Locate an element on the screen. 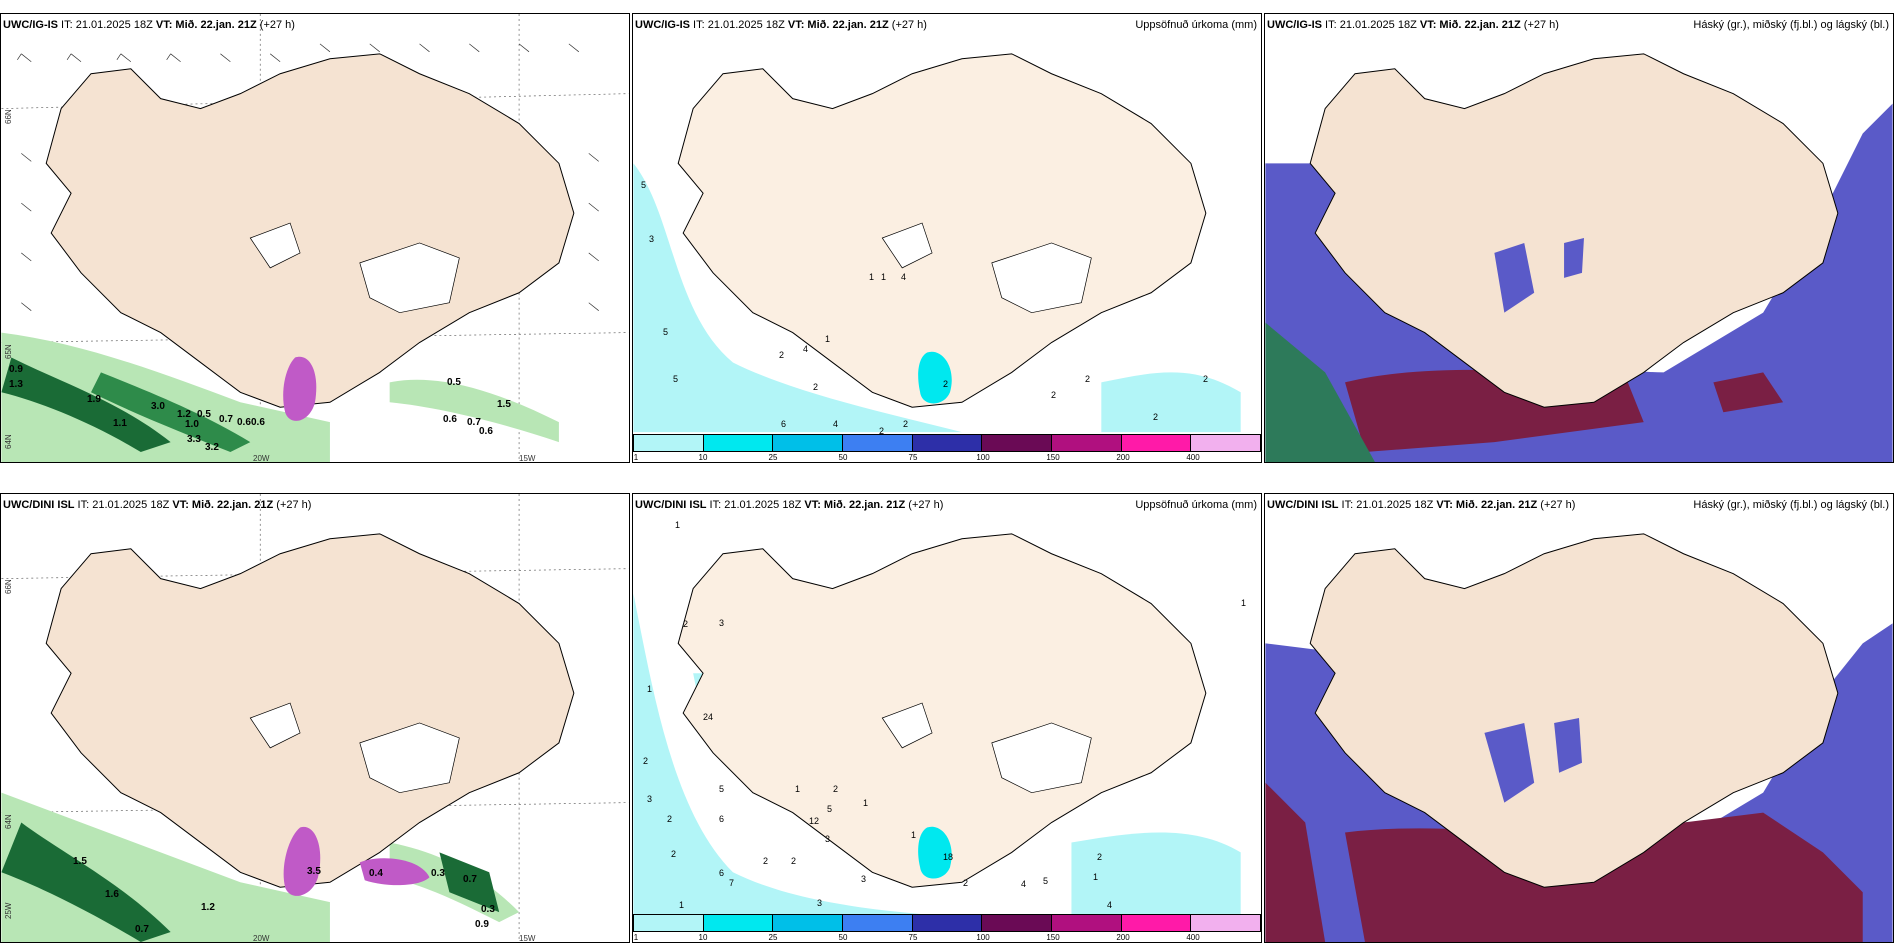 Image resolution: width=1900 pixels, height=950 pixels. init-time: IT: 21.01.2025 18Z is located at coordinates (739, 25).